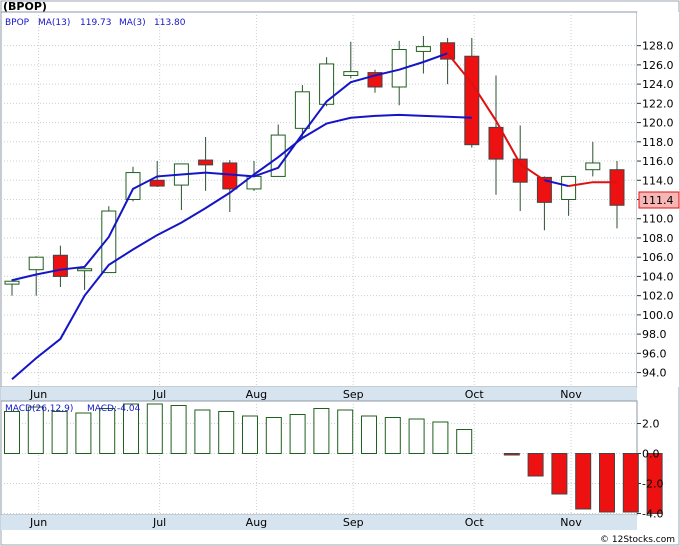 This screenshot has width=680, height=546. What do you see at coordinates (658, 123) in the screenshot?
I see `price-tick-label: 120.0` at bounding box center [658, 123].